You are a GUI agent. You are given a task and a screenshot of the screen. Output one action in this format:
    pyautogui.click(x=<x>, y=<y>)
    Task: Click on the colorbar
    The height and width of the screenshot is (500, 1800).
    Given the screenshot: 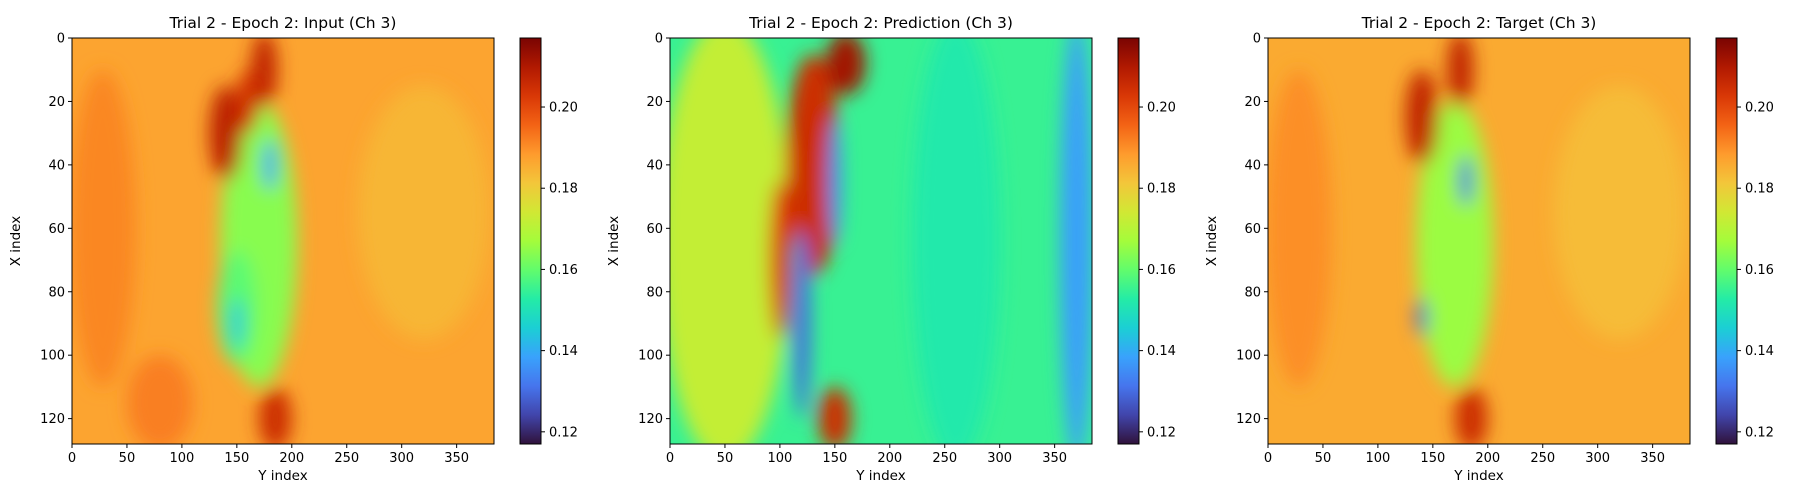 What is the action you would take?
    pyautogui.click(x=1726, y=241)
    